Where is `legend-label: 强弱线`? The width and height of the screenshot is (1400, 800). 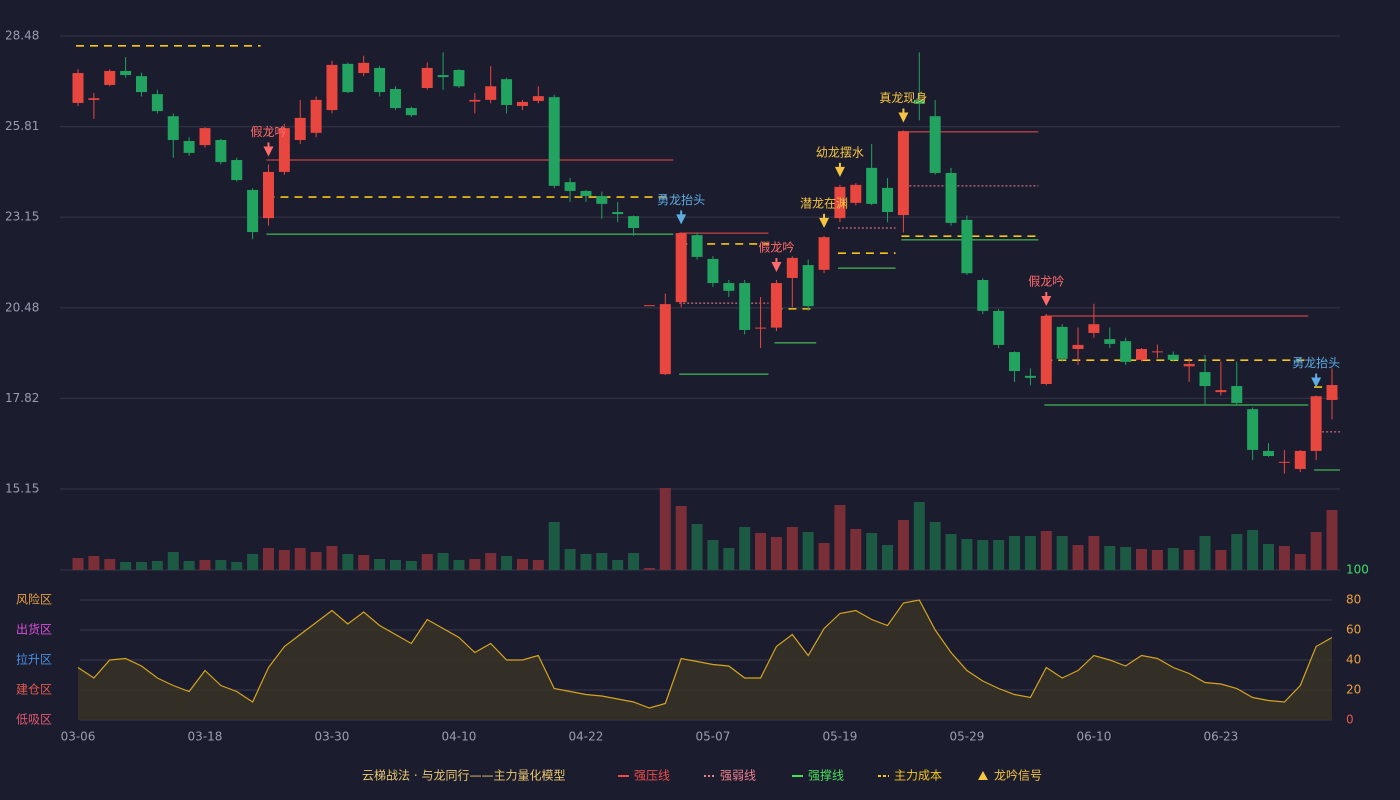 legend-label: 强弱线 is located at coordinates (738, 776).